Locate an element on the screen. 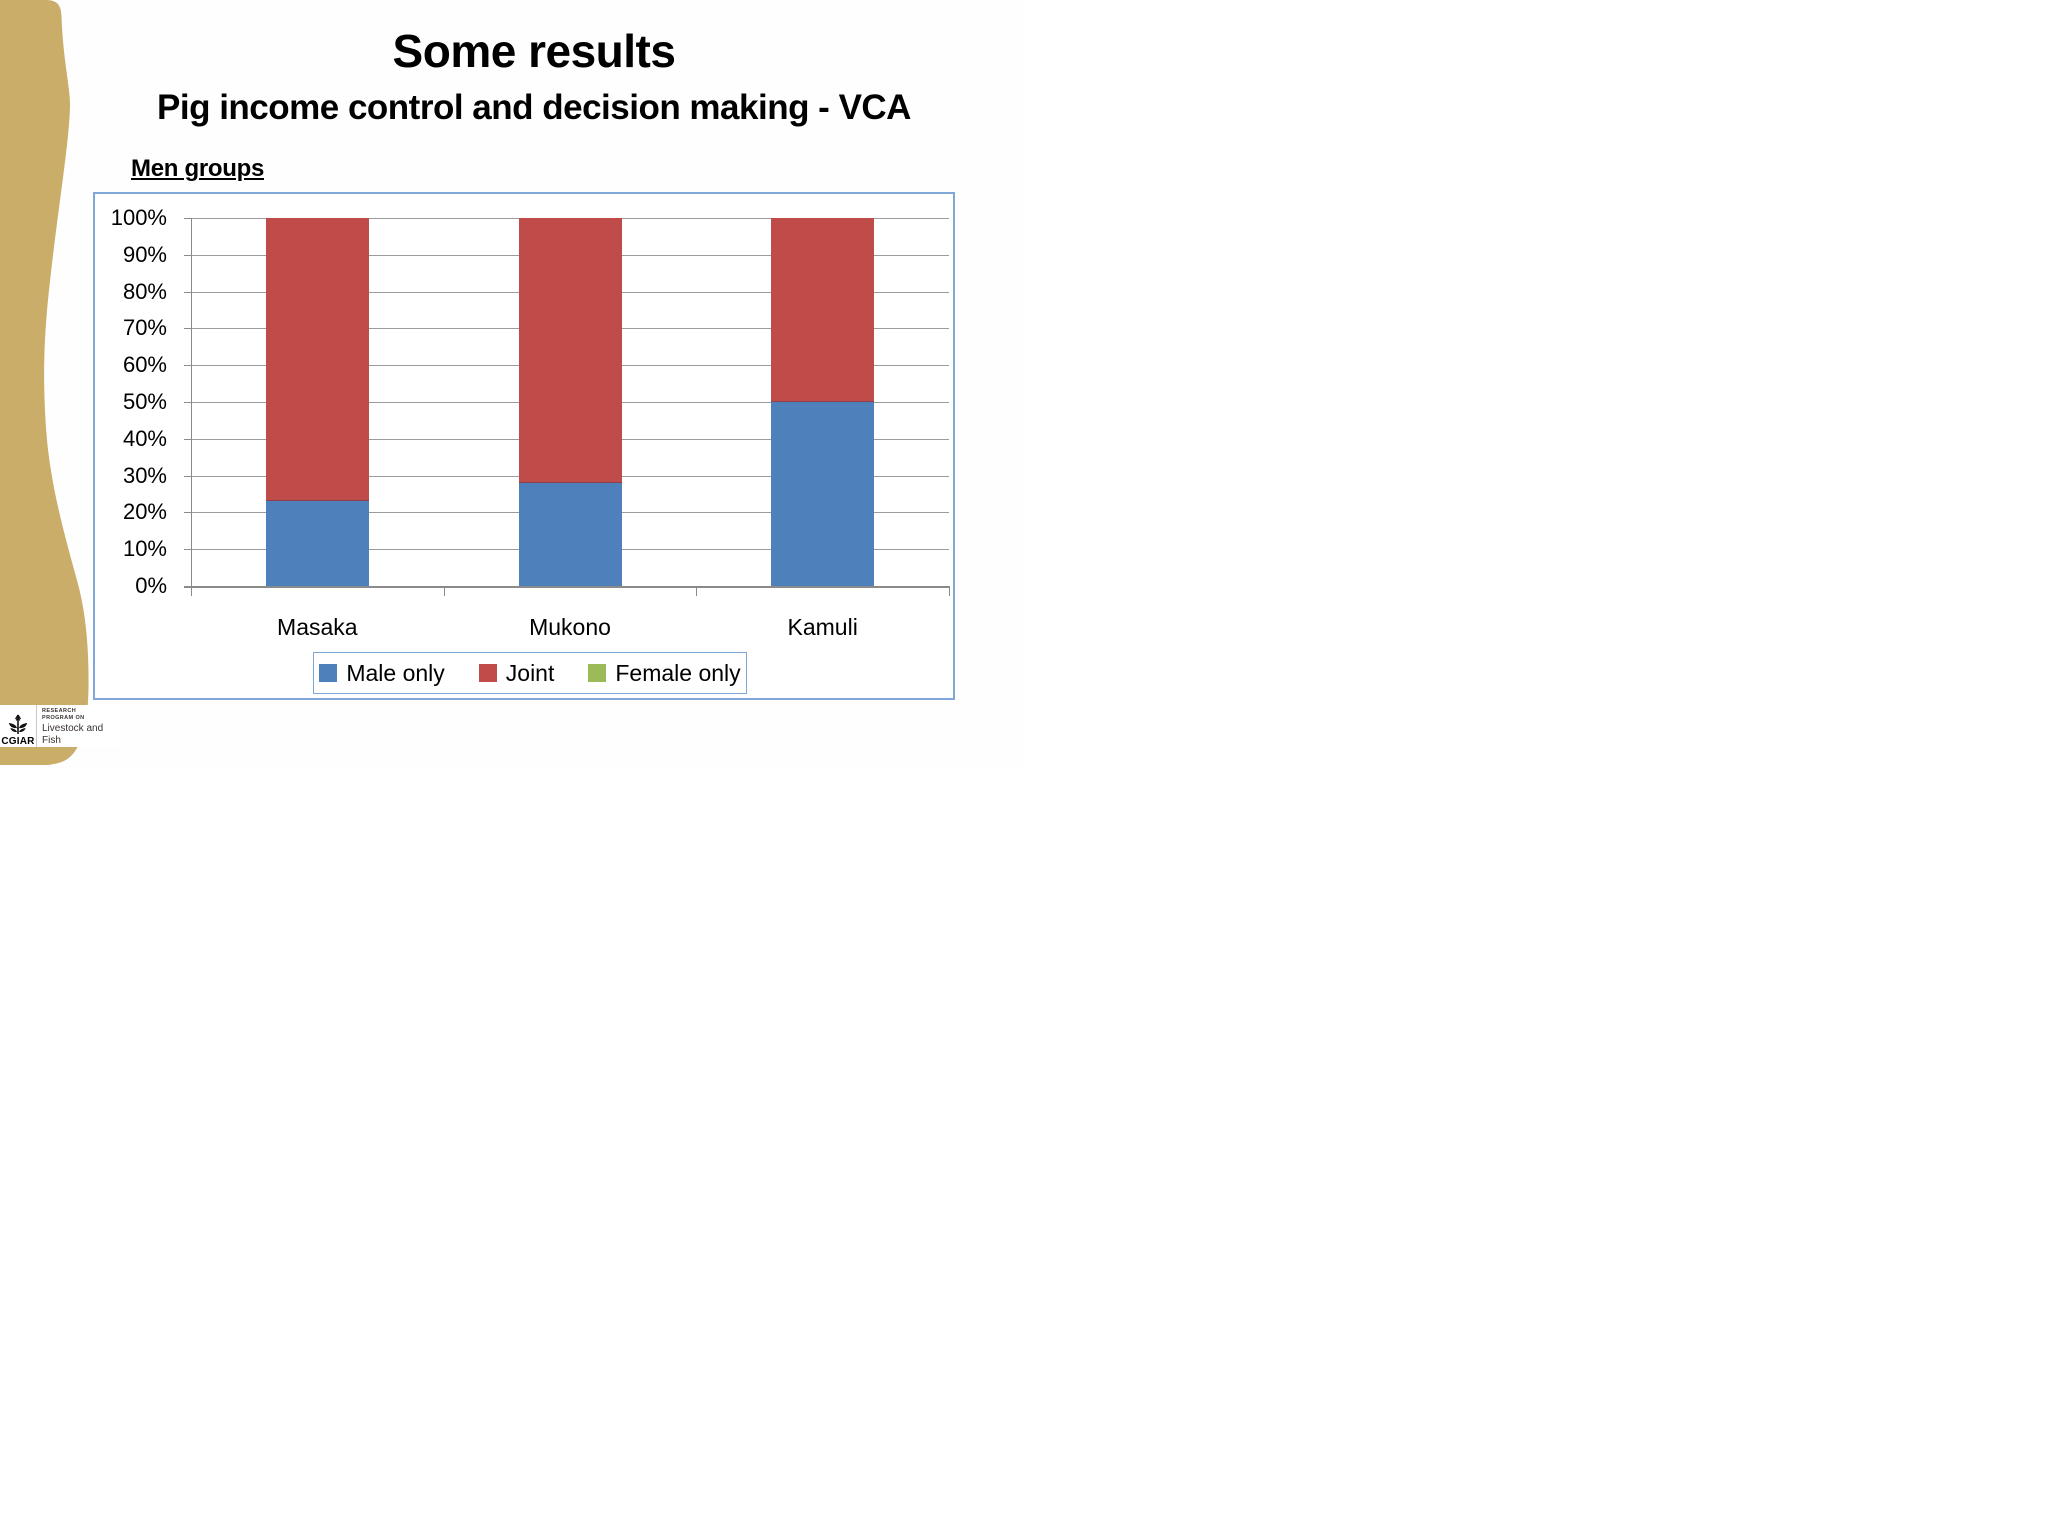 The height and width of the screenshot is (1536, 2048). legend-label-joint: Joint is located at coordinates (530, 672).